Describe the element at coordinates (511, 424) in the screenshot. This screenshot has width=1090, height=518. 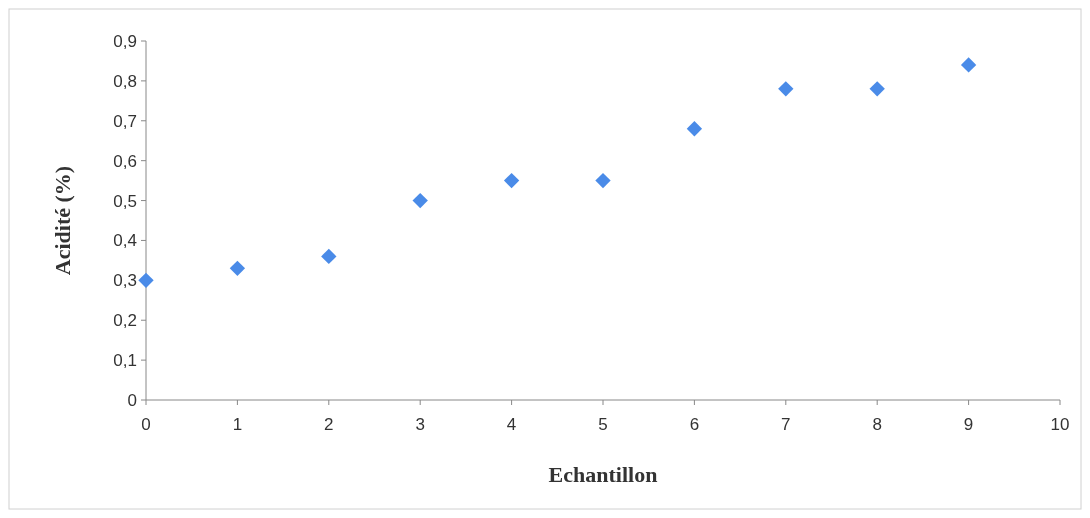
I see `x-tick-label: 4` at that location.